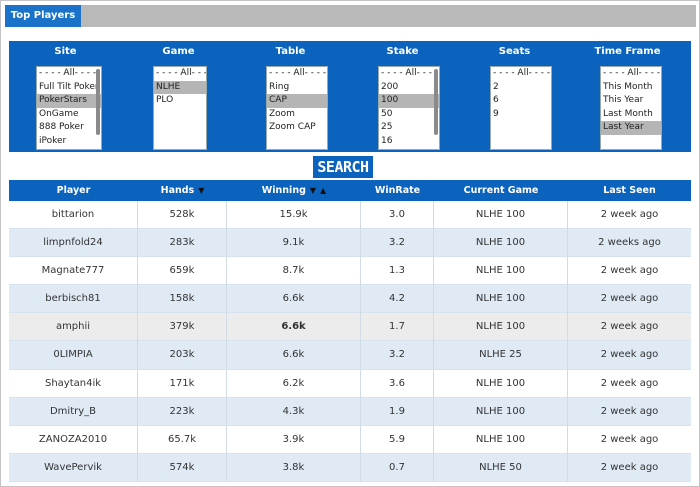 This screenshot has width=700, height=487. I want to click on cell-winrate: 0.7, so click(397, 467).